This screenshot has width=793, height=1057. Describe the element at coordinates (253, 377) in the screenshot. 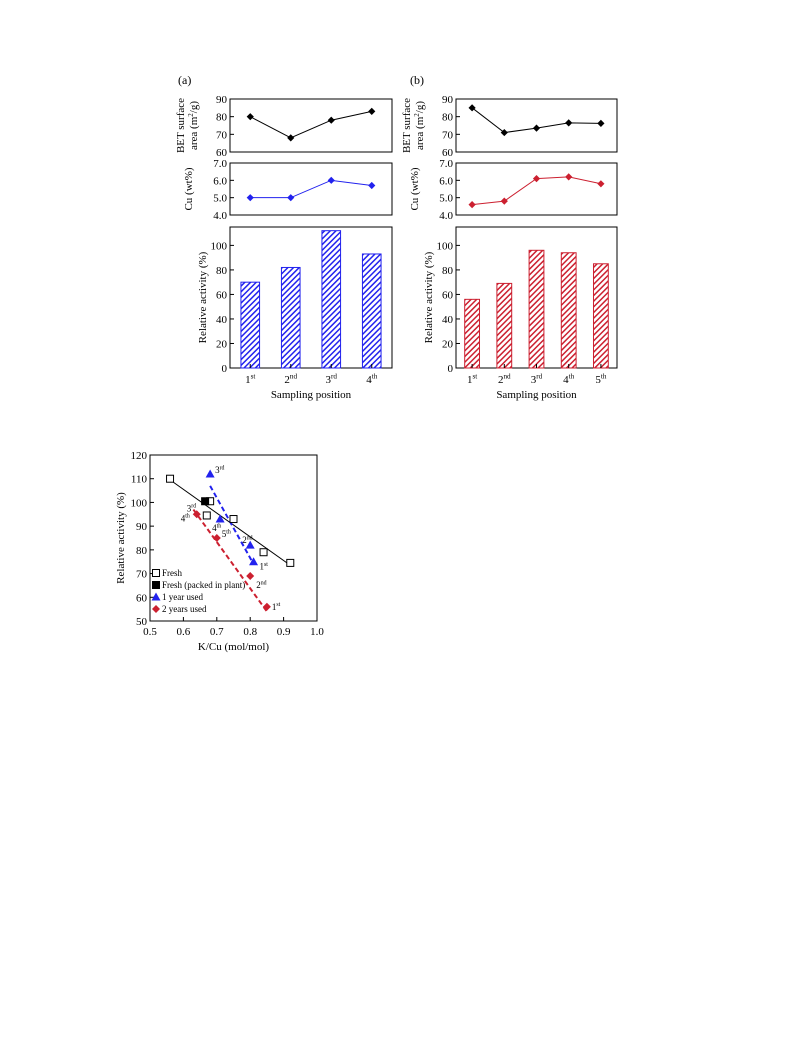

I see `panel-a-category-label-sup: st` at that location.